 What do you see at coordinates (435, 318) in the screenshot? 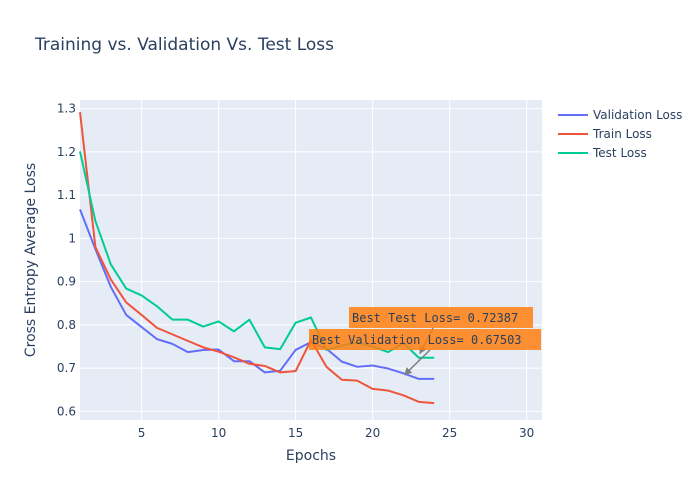
I see `annotation-label: Best Test Loss= 0.72387` at bounding box center [435, 318].